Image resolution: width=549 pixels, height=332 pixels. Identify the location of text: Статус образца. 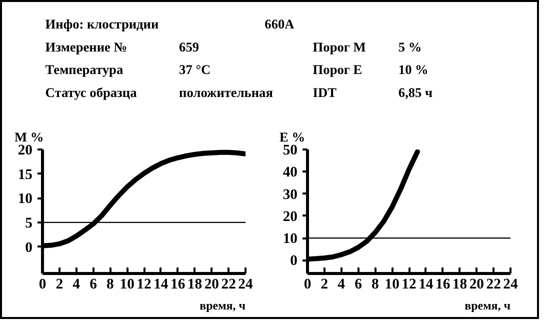
(91, 92).